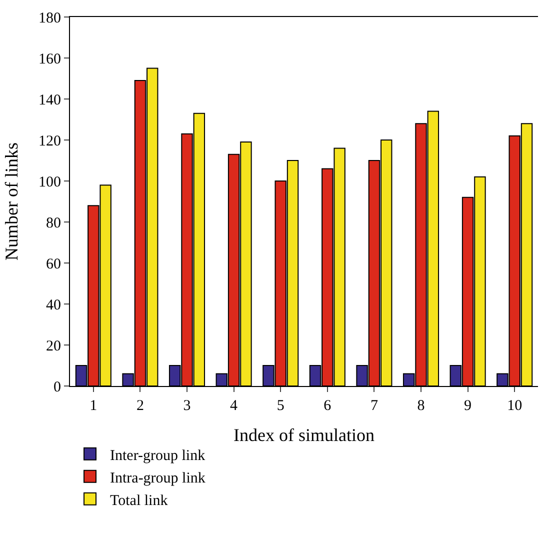 This screenshot has width=548, height=546. Describe the element at coordinates (280, 406) in the screenshot. I see `x-tick-label: 5` at that location.